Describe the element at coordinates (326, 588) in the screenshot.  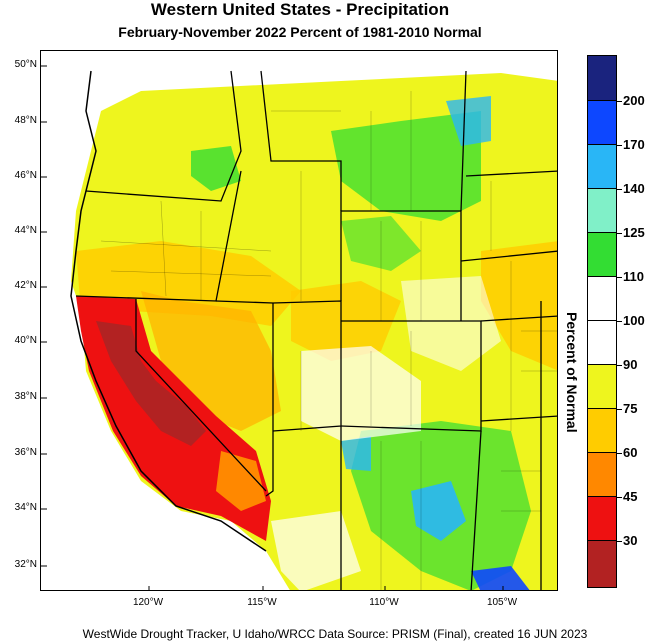
I see `longitude-ticks` at that location.